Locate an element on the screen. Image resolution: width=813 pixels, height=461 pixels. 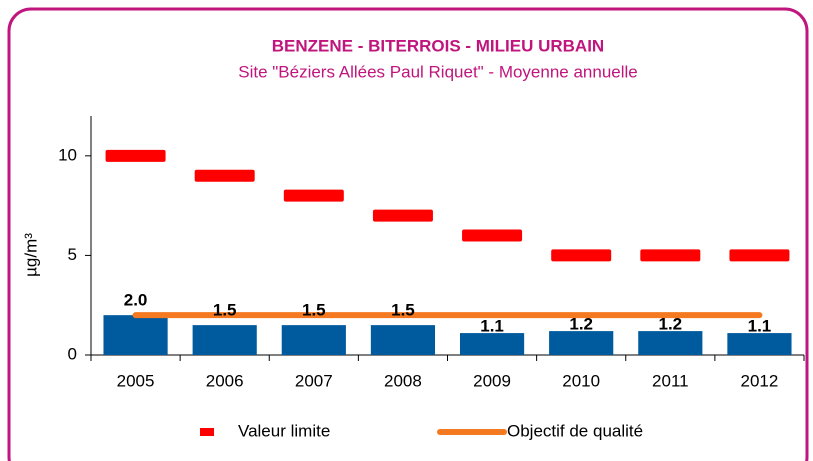
legend-swatch is located at coordinates (207, 432).